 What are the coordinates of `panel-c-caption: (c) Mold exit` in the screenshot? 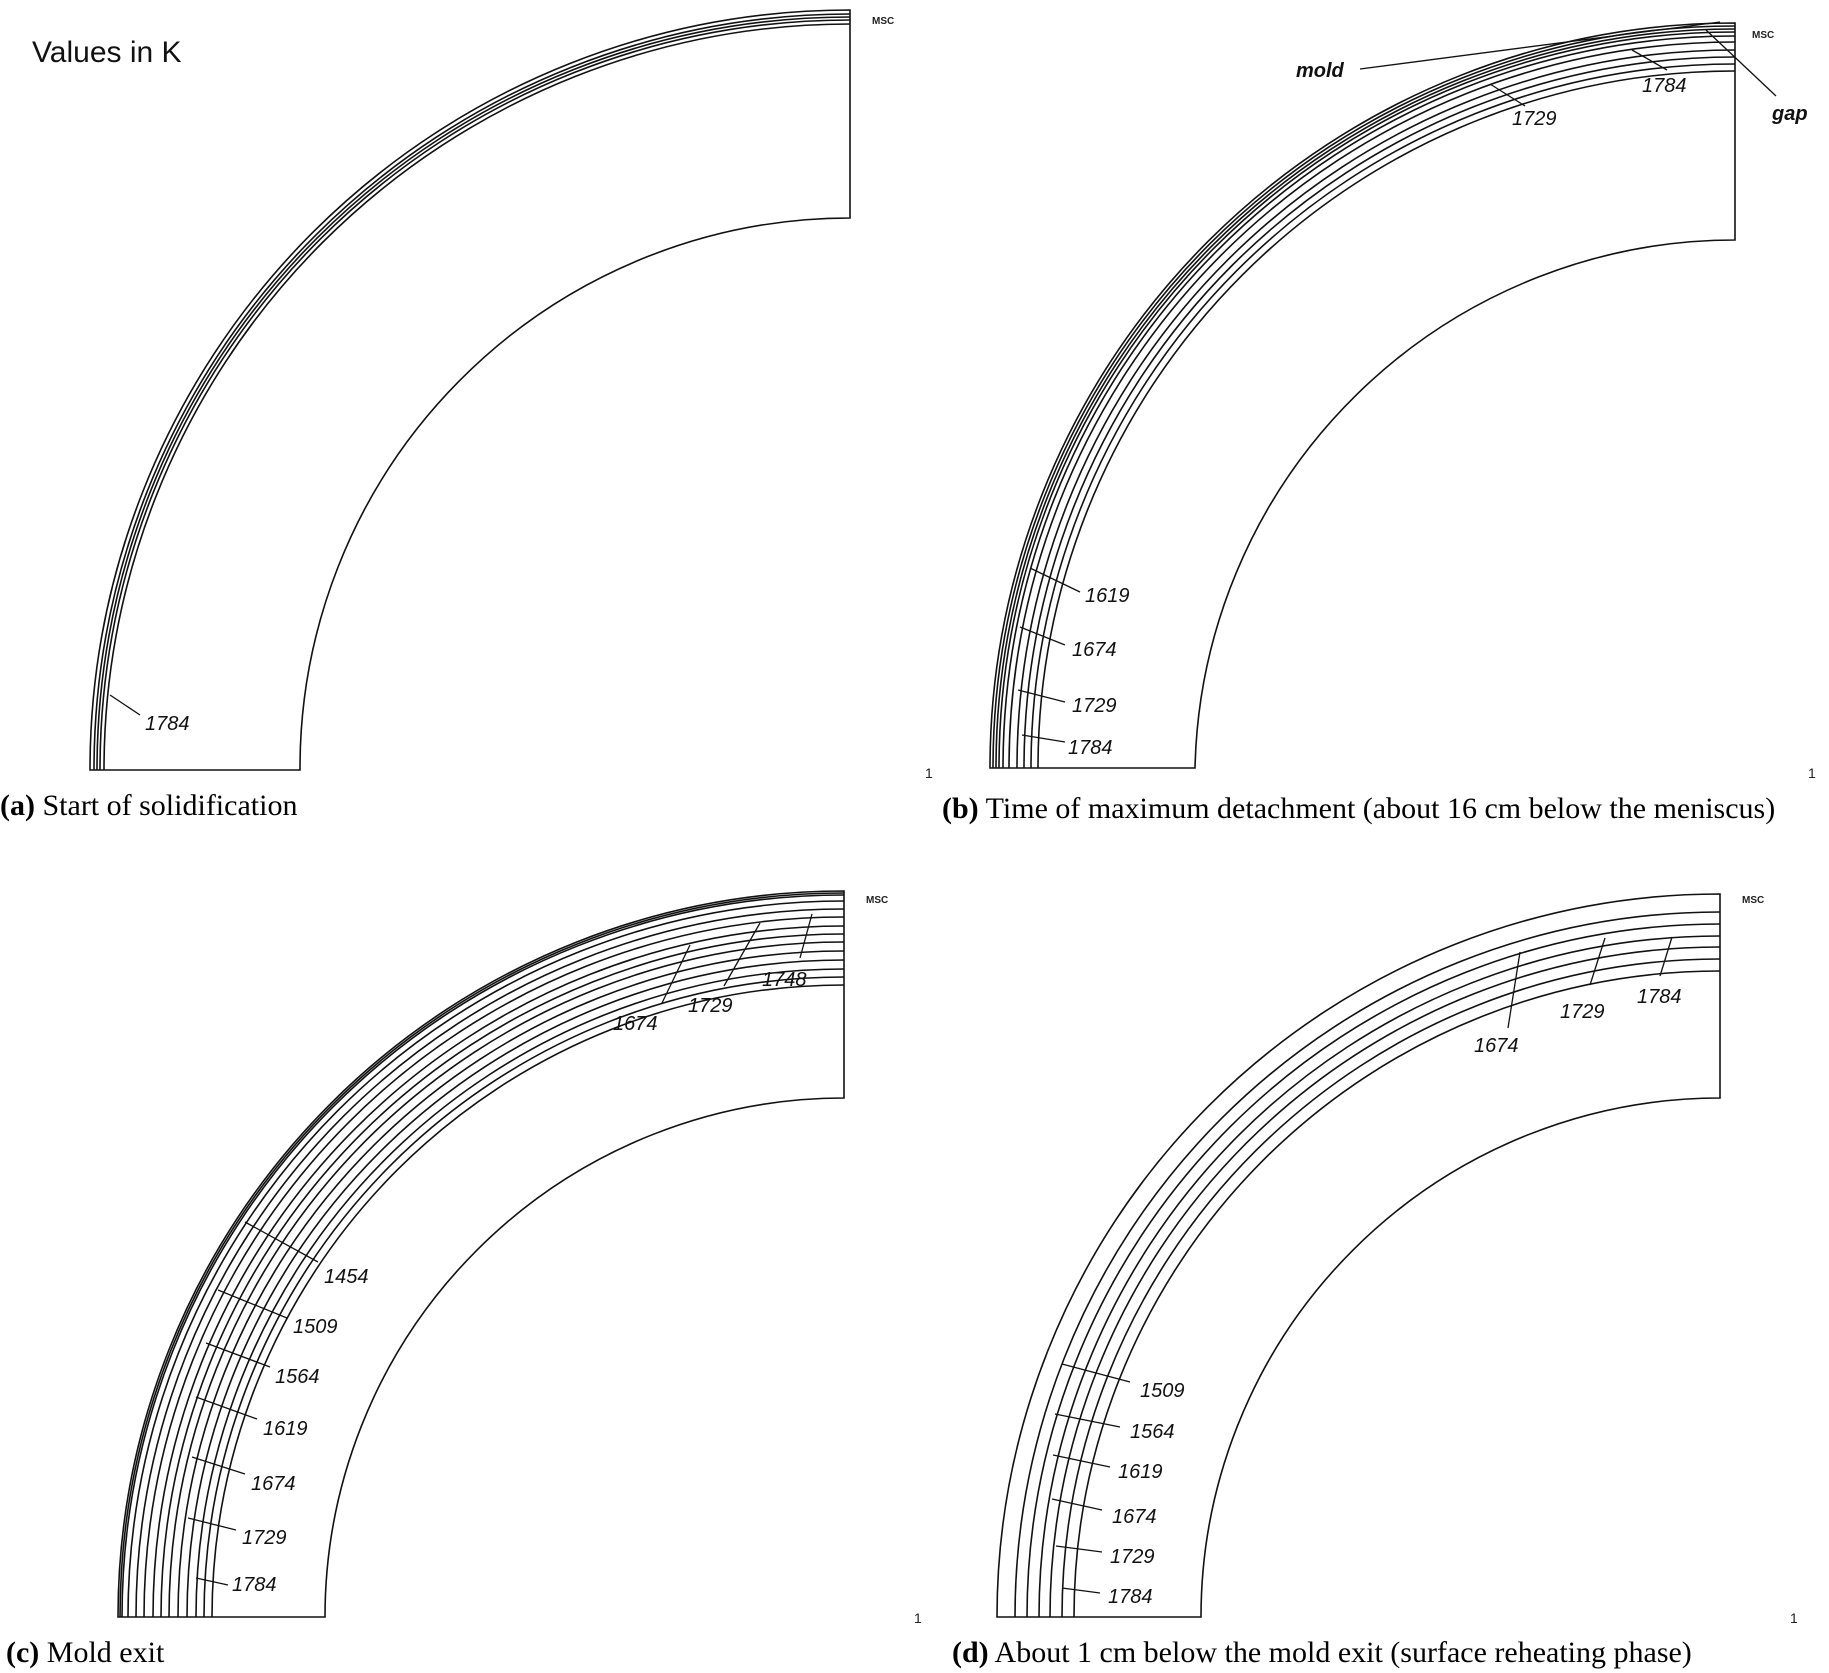 It's located at (85, 1652).